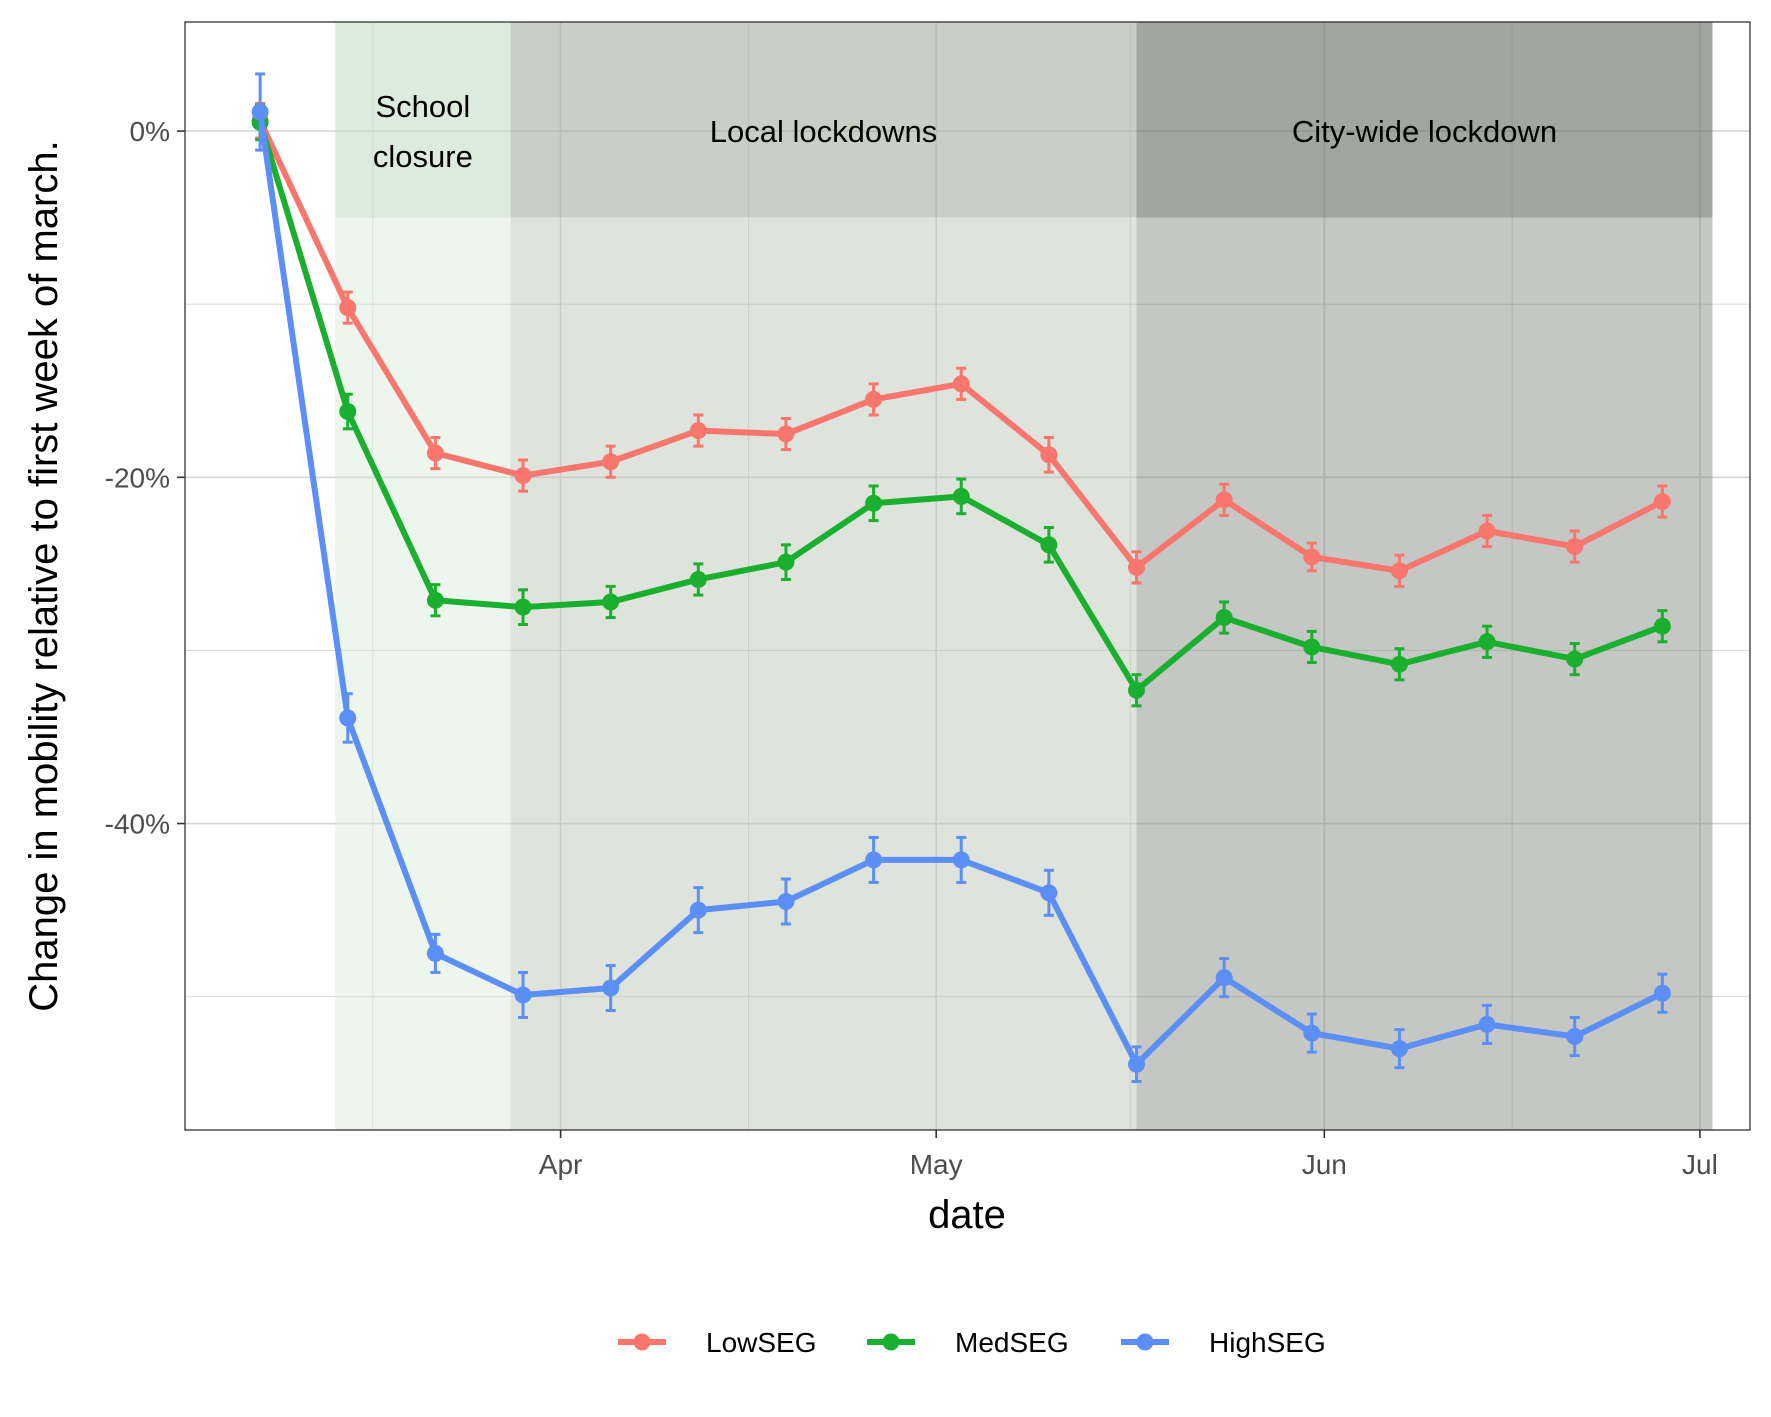 Image resolution: width=1771 pixels, height=1417 pixels. What do you see at coordinates (1324, 1164) in the screenshot?
I see `x-tick-label: Jun` at bounding box center [1324, 1164].